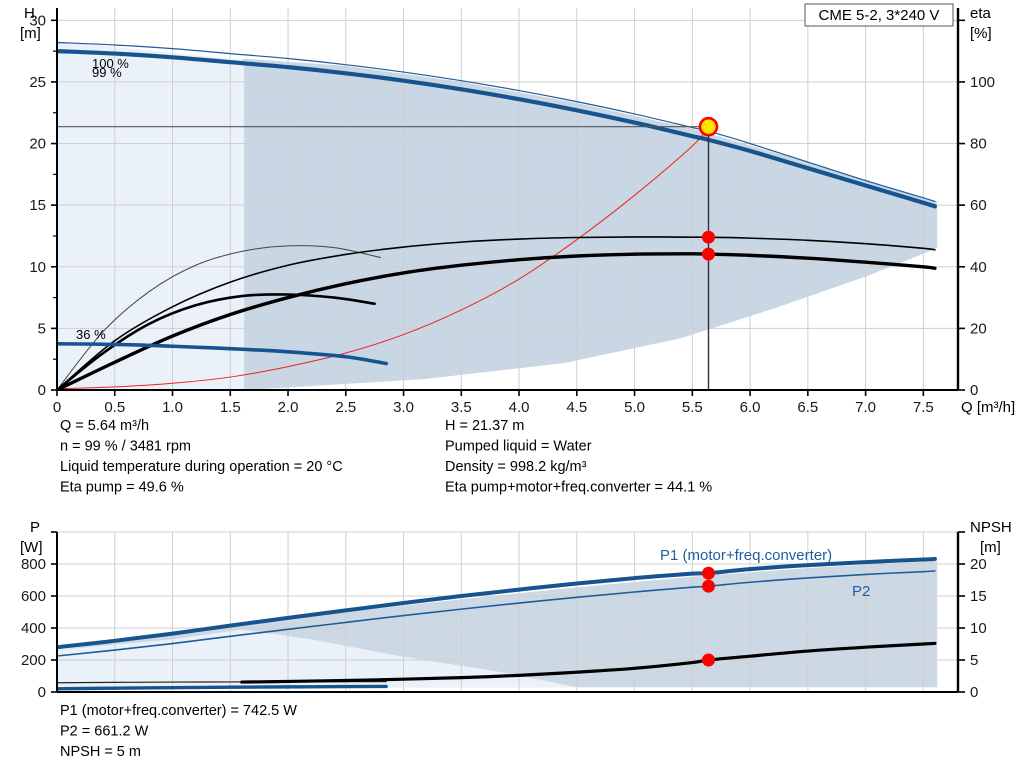 Image resolution: width=1024 pixels, height=781 pixels. I want to click on x-tick-label: 4.0, so click(519, 407).